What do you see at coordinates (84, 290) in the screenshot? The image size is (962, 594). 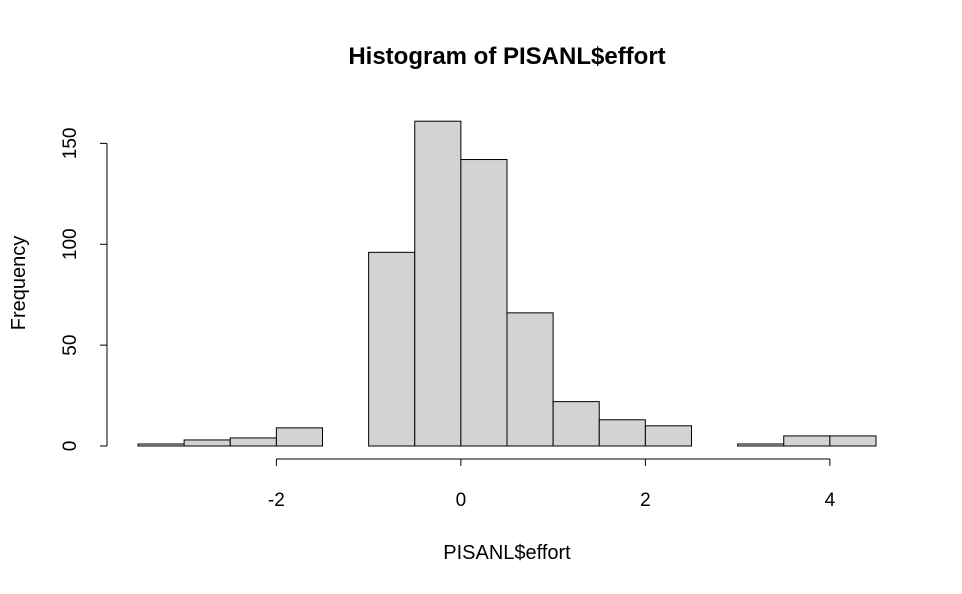 I see `y-axis: 0 50 100 150` at bounding box center [84, 290].